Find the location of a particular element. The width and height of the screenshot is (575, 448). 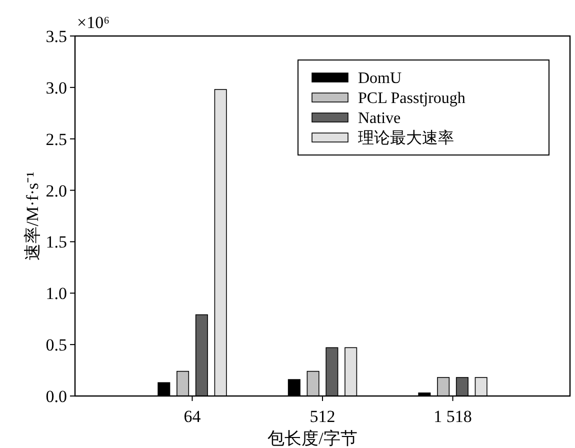

x-tick-label: 512 is located at coordinates (323, 416).